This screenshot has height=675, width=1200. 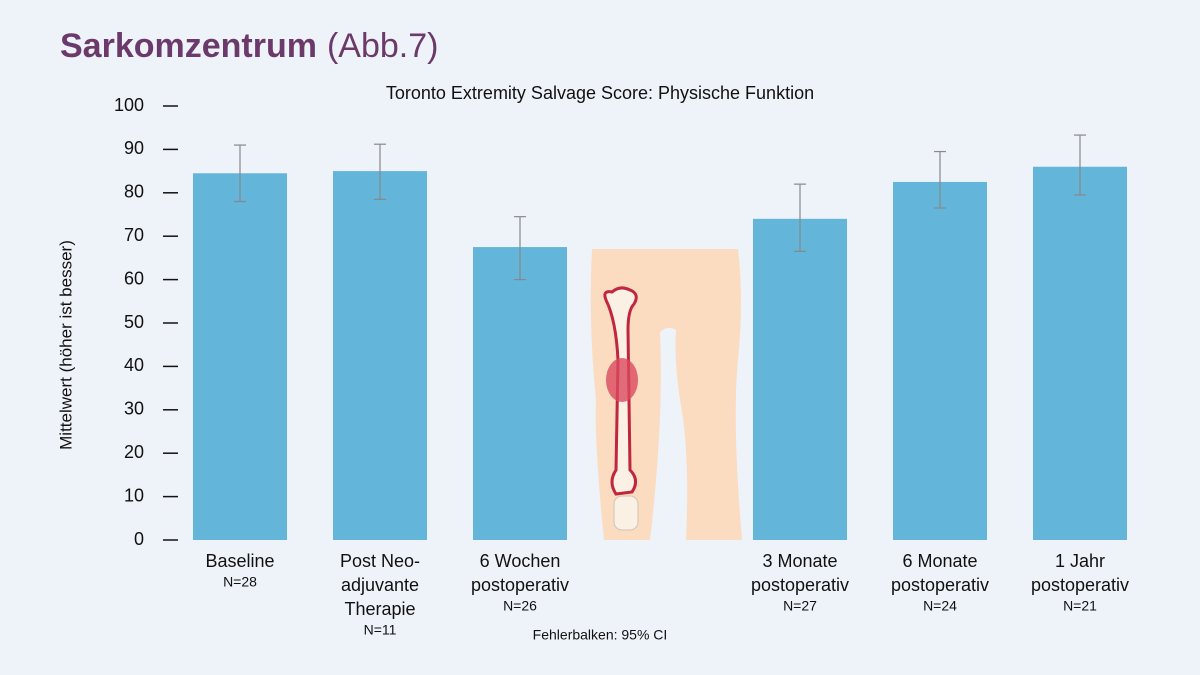 What do you see at coordinates (239, 561) in the screenshot?
I see `x-tick-label: Baseline` at bounding box center [239, 561].